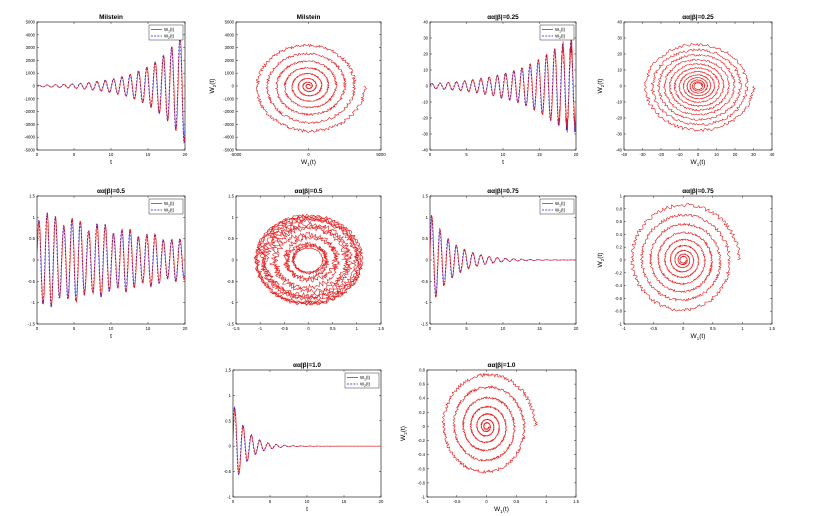  Describe the element at coordinates (619, 234) in the screenshot. I see `y-tick-label: 0.4` at that location.